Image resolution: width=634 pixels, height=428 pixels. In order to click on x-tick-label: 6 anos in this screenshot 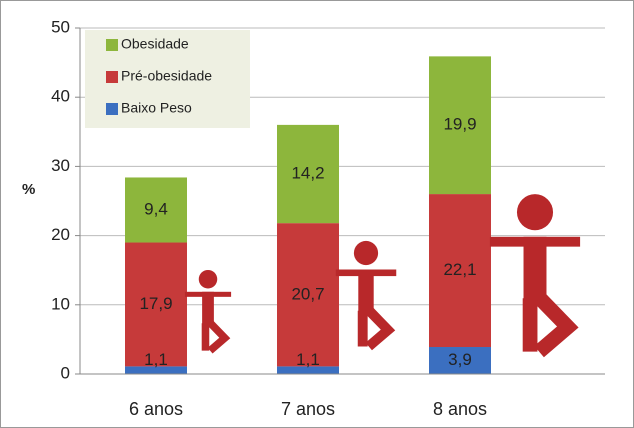, I will do `click(156, 409)`.